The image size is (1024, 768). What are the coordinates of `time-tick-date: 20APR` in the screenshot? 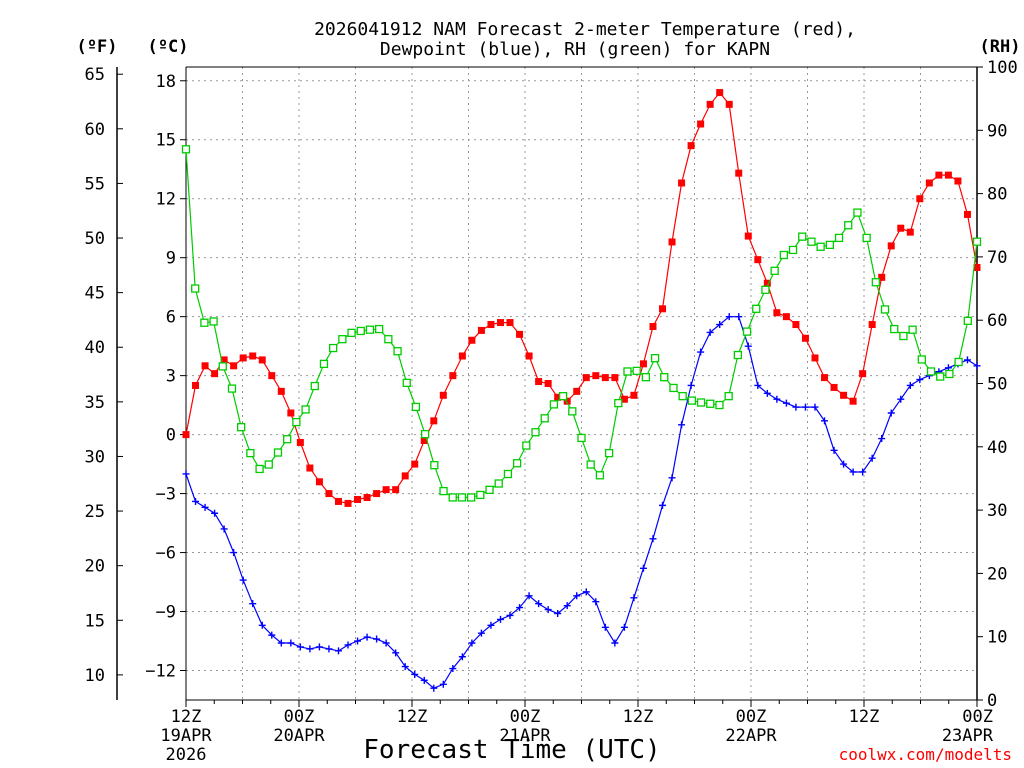 It's located at (299, 736).